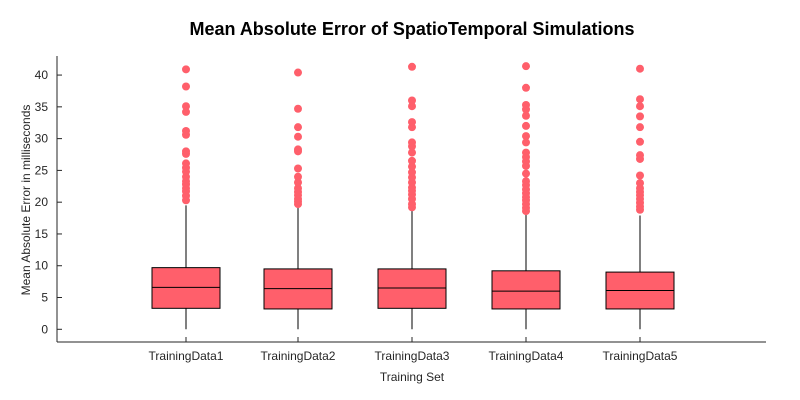  What do you see at coordinates (44, 329) in the screenshot?
I see `y-tick-label: 0` at bounding box center [44, 329].